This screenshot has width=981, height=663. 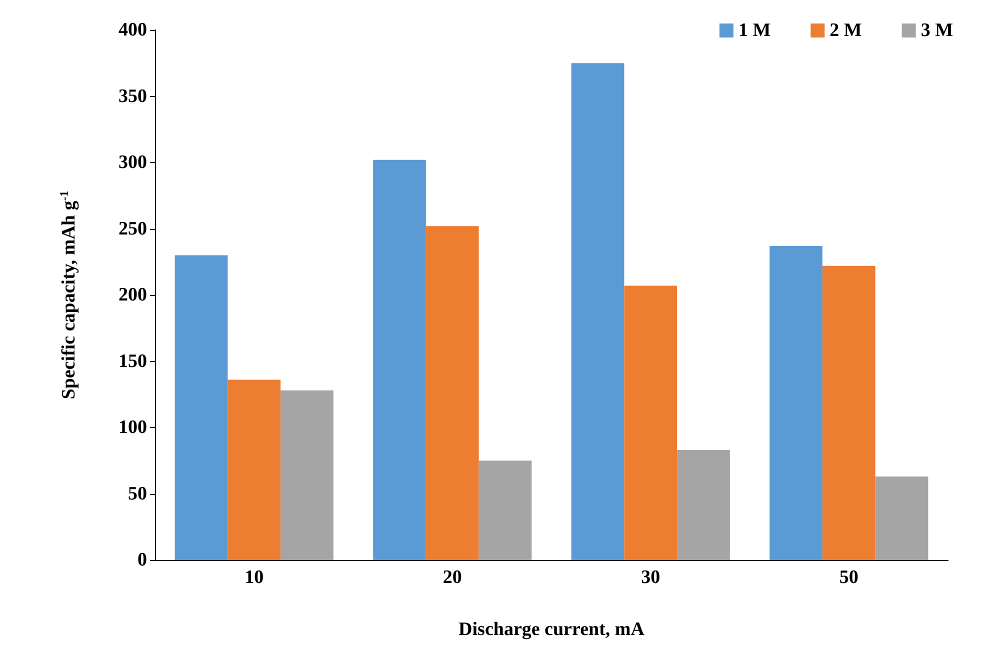 I want to click on y-tick-label: 150, so click(x=132, y=361).